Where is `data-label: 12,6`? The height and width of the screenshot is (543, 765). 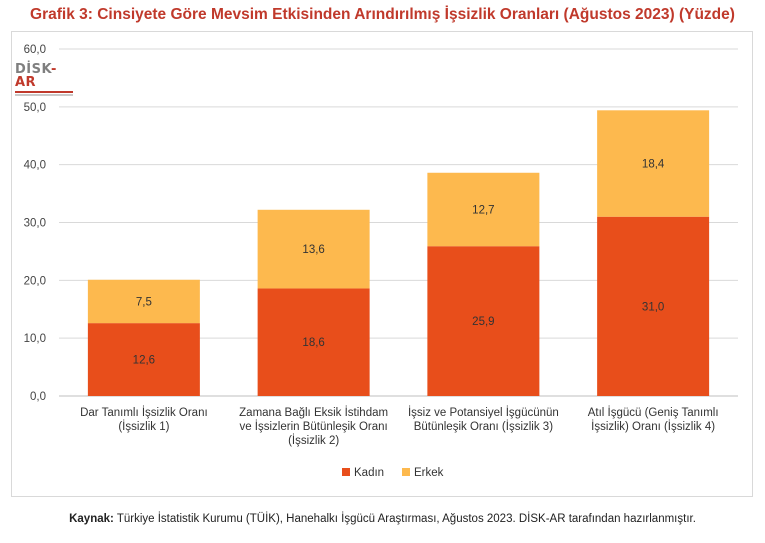
data-label: 12,6 is located at coordinates (144, 361).